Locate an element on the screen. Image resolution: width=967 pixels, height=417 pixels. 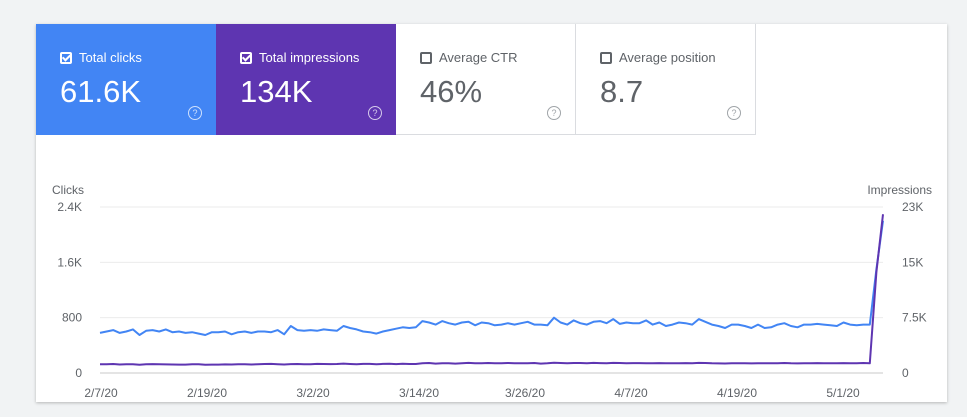
right-tick-label: 23K is located at coordinates (912, 207).